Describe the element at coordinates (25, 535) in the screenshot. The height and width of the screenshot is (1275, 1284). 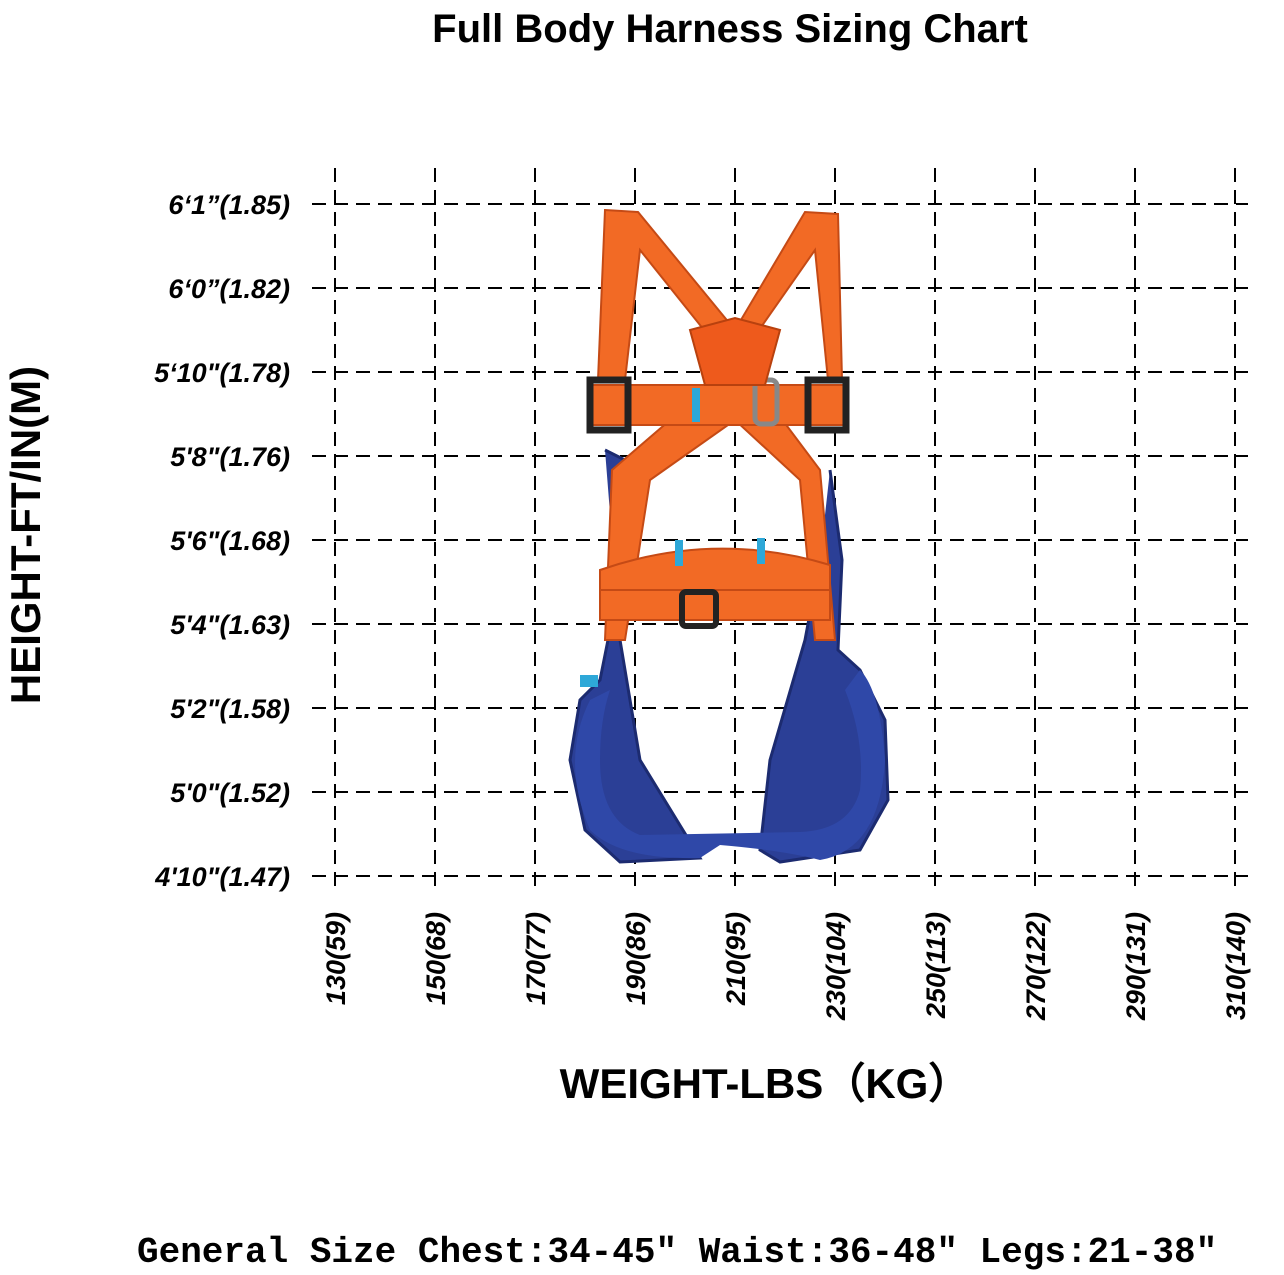
I see `y-axis-label: HEIGHT-FT/IN(M)` at that location.